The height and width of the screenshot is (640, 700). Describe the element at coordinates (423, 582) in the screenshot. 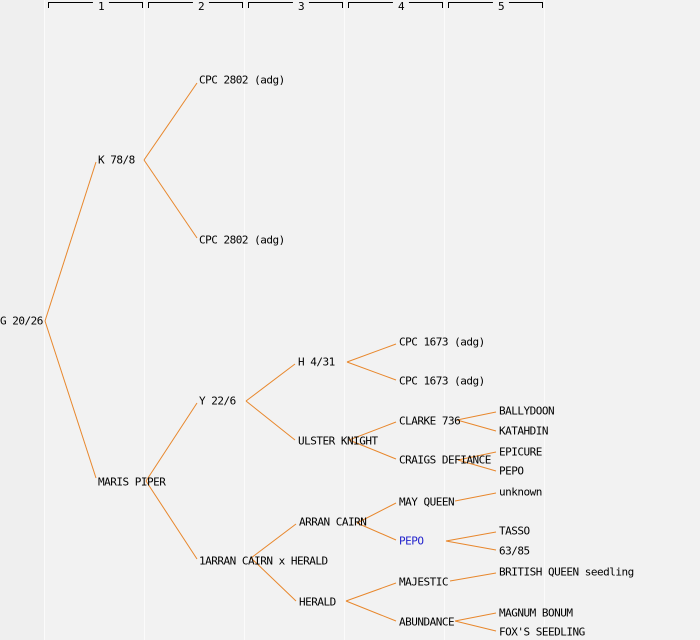

I see `node-label-majestic: MAJESTIC` at that location.